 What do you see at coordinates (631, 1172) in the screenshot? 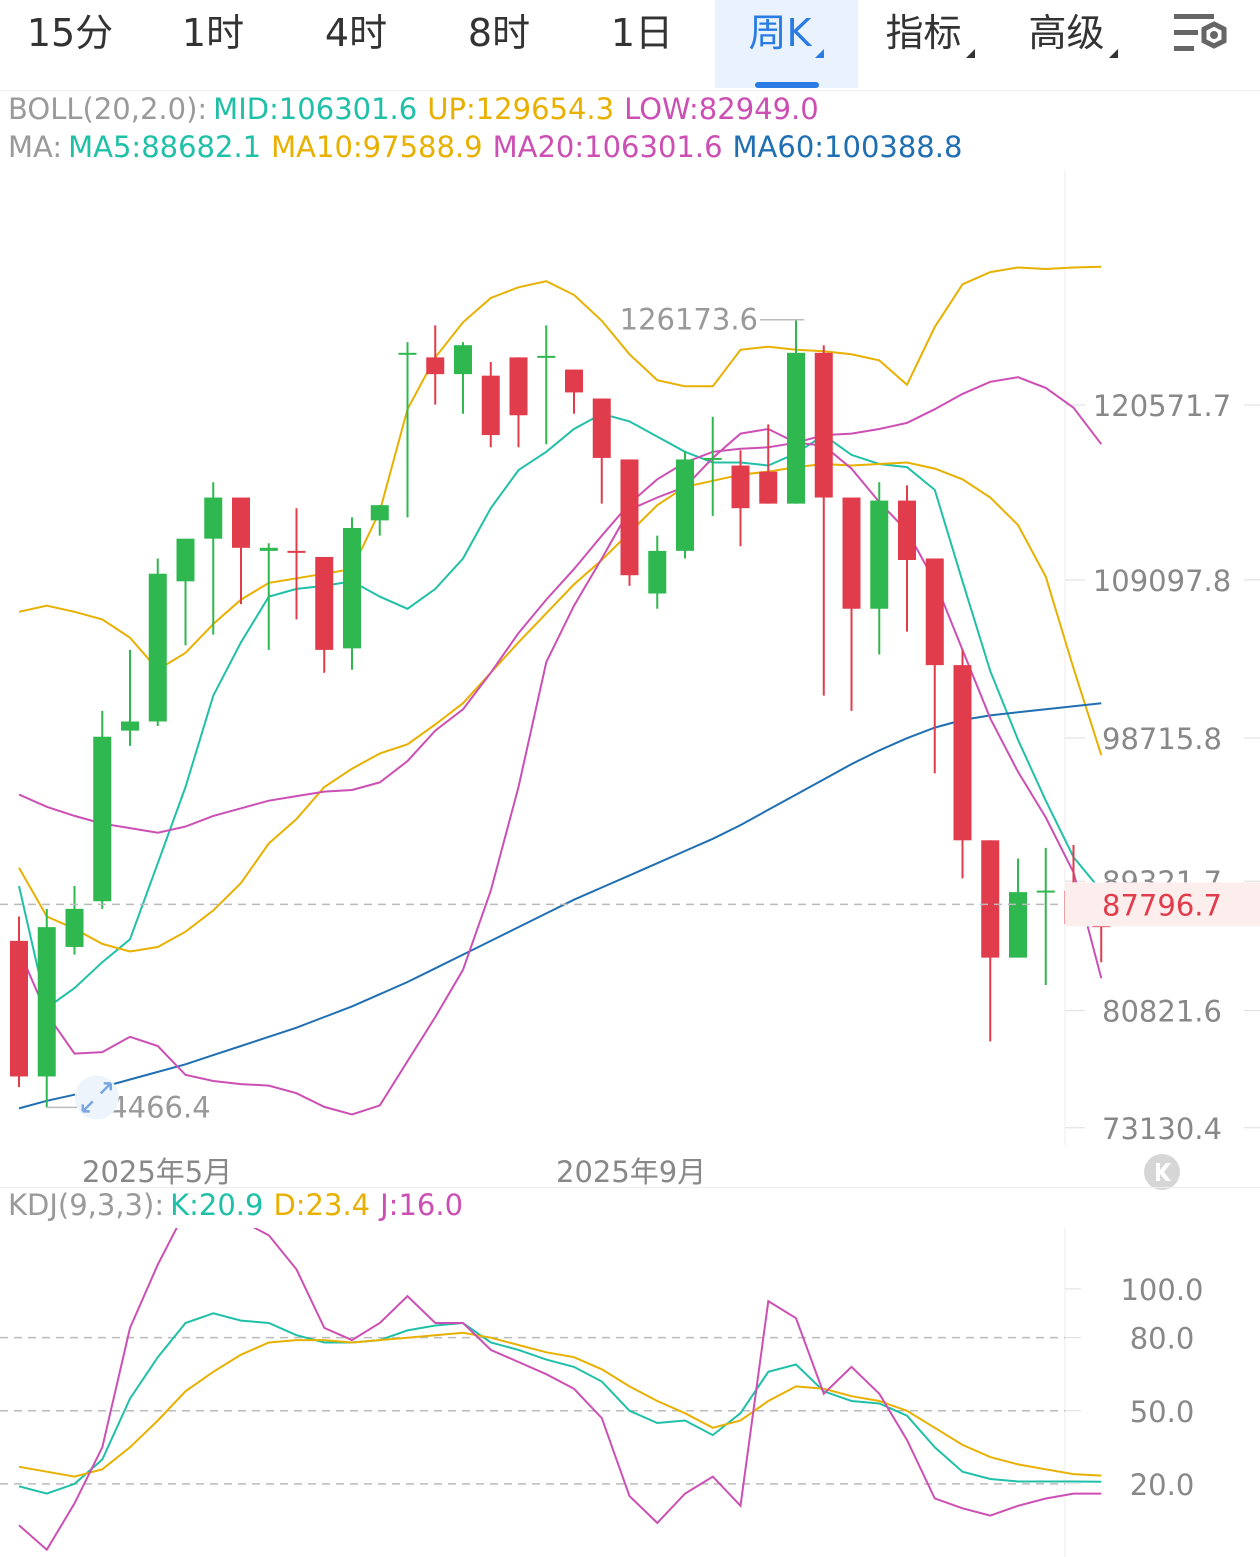
I see `x-tick-label: 2025年9月` at bounding box center [631, 1172].